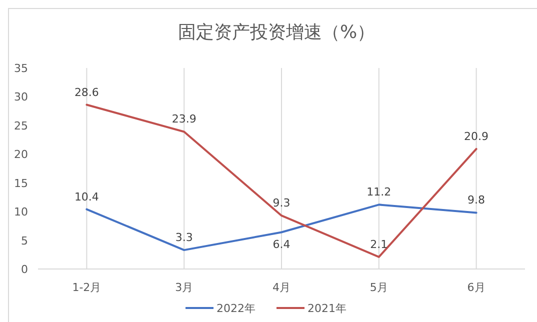  I want to click on data-label: 10.4, so click(86, 197).